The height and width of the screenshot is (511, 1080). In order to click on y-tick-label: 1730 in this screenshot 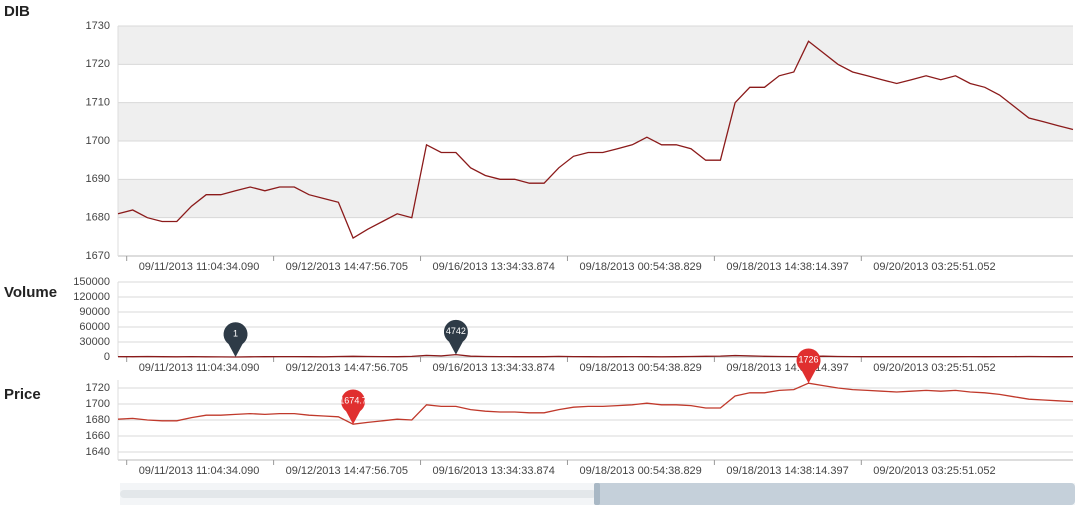, I will do `click(98, 26)`.